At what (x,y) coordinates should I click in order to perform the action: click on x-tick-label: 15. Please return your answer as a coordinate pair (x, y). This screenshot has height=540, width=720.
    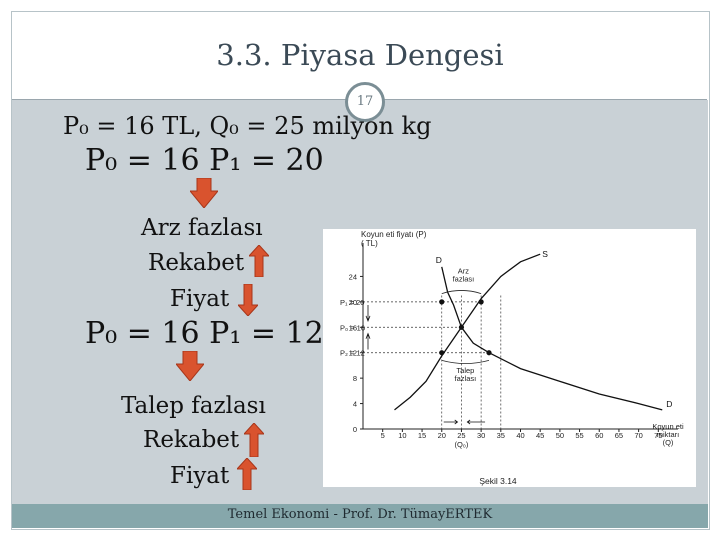
    Looking at the image, I should click on (422, 435).